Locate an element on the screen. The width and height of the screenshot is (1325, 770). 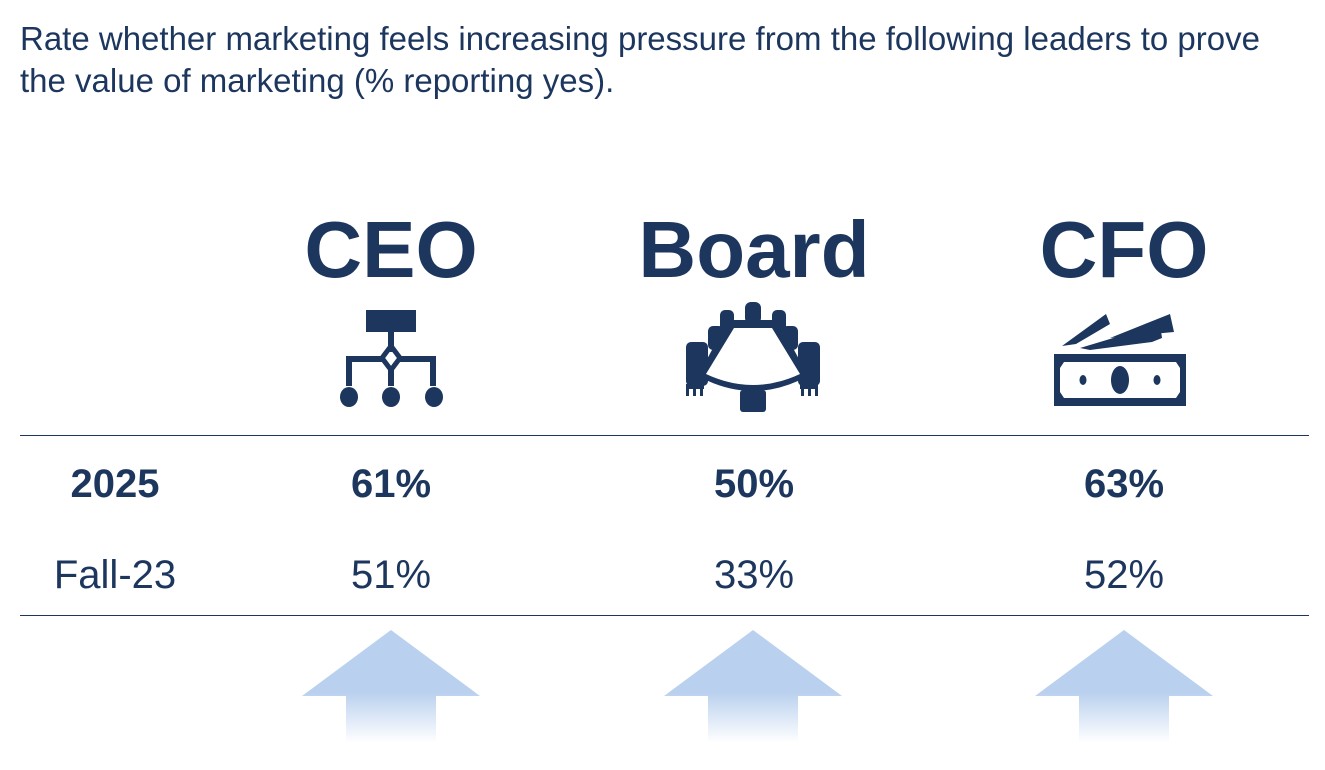
bottom-divider is located at coordinates (664, 615).